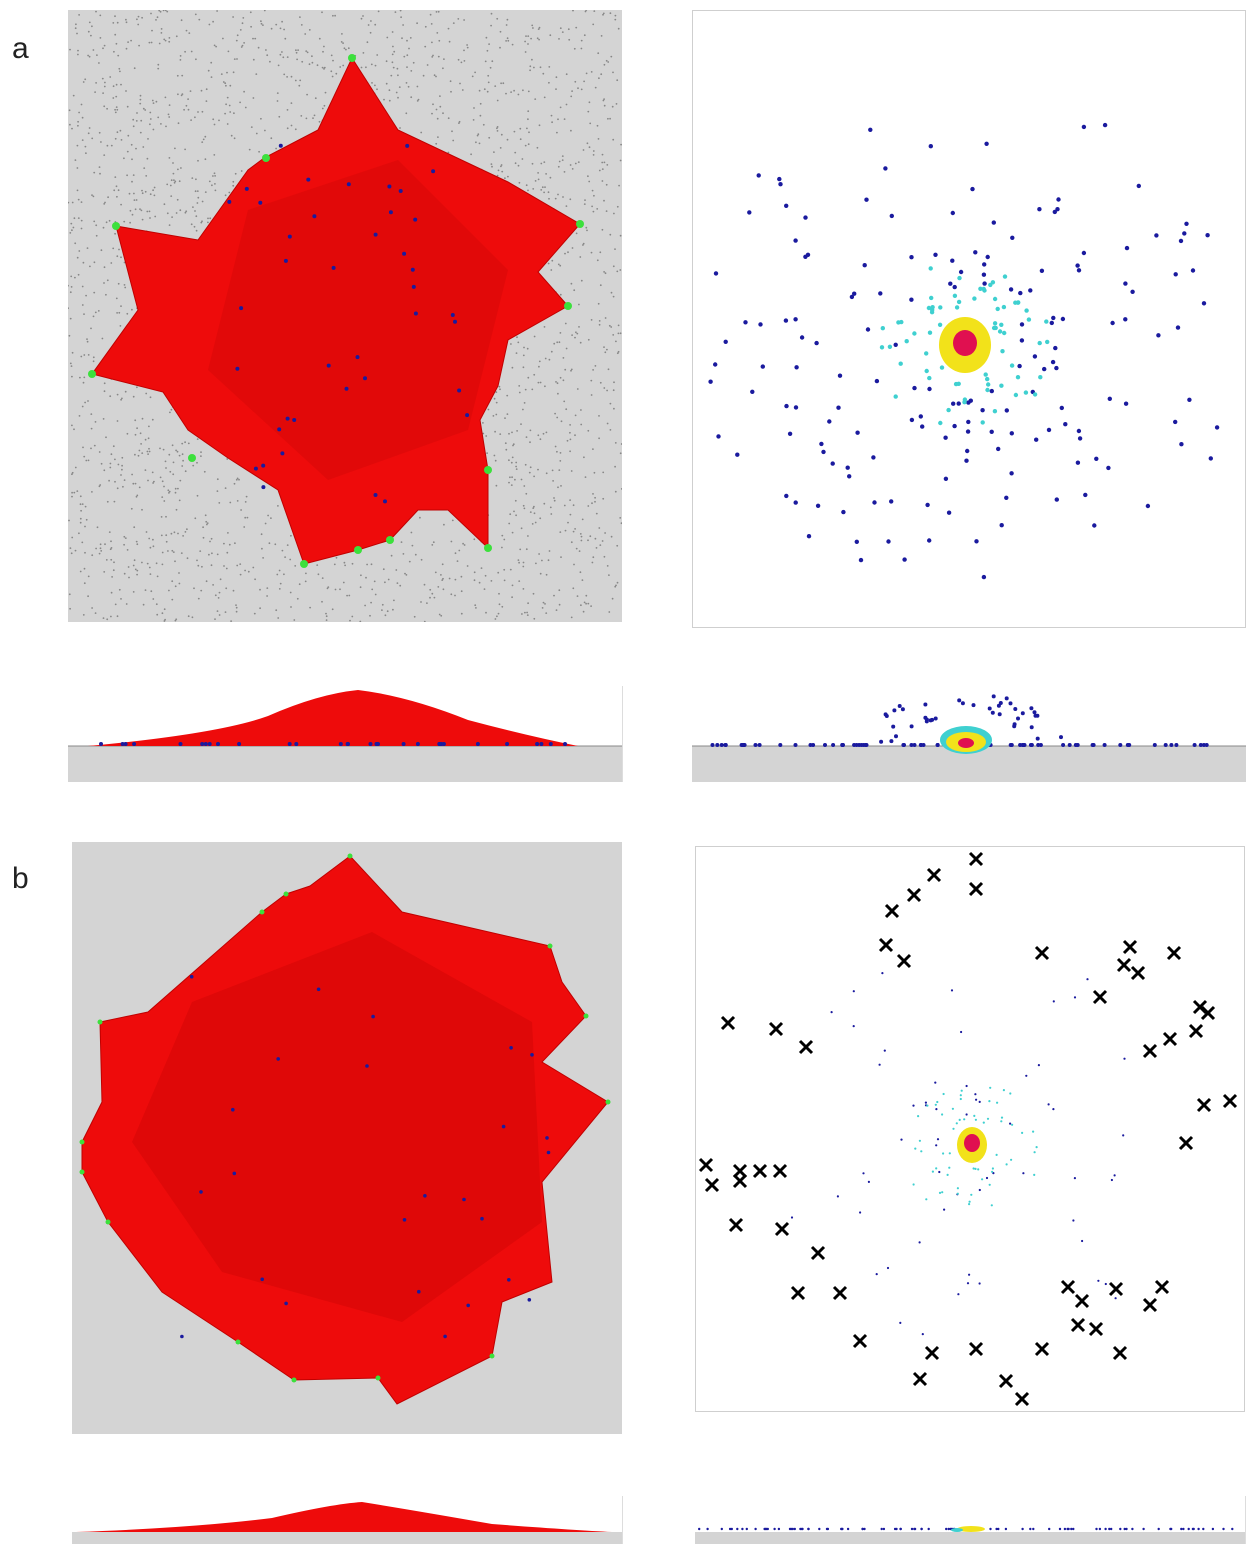  I want to click on classified-side-view-b, so click(970, 1520).